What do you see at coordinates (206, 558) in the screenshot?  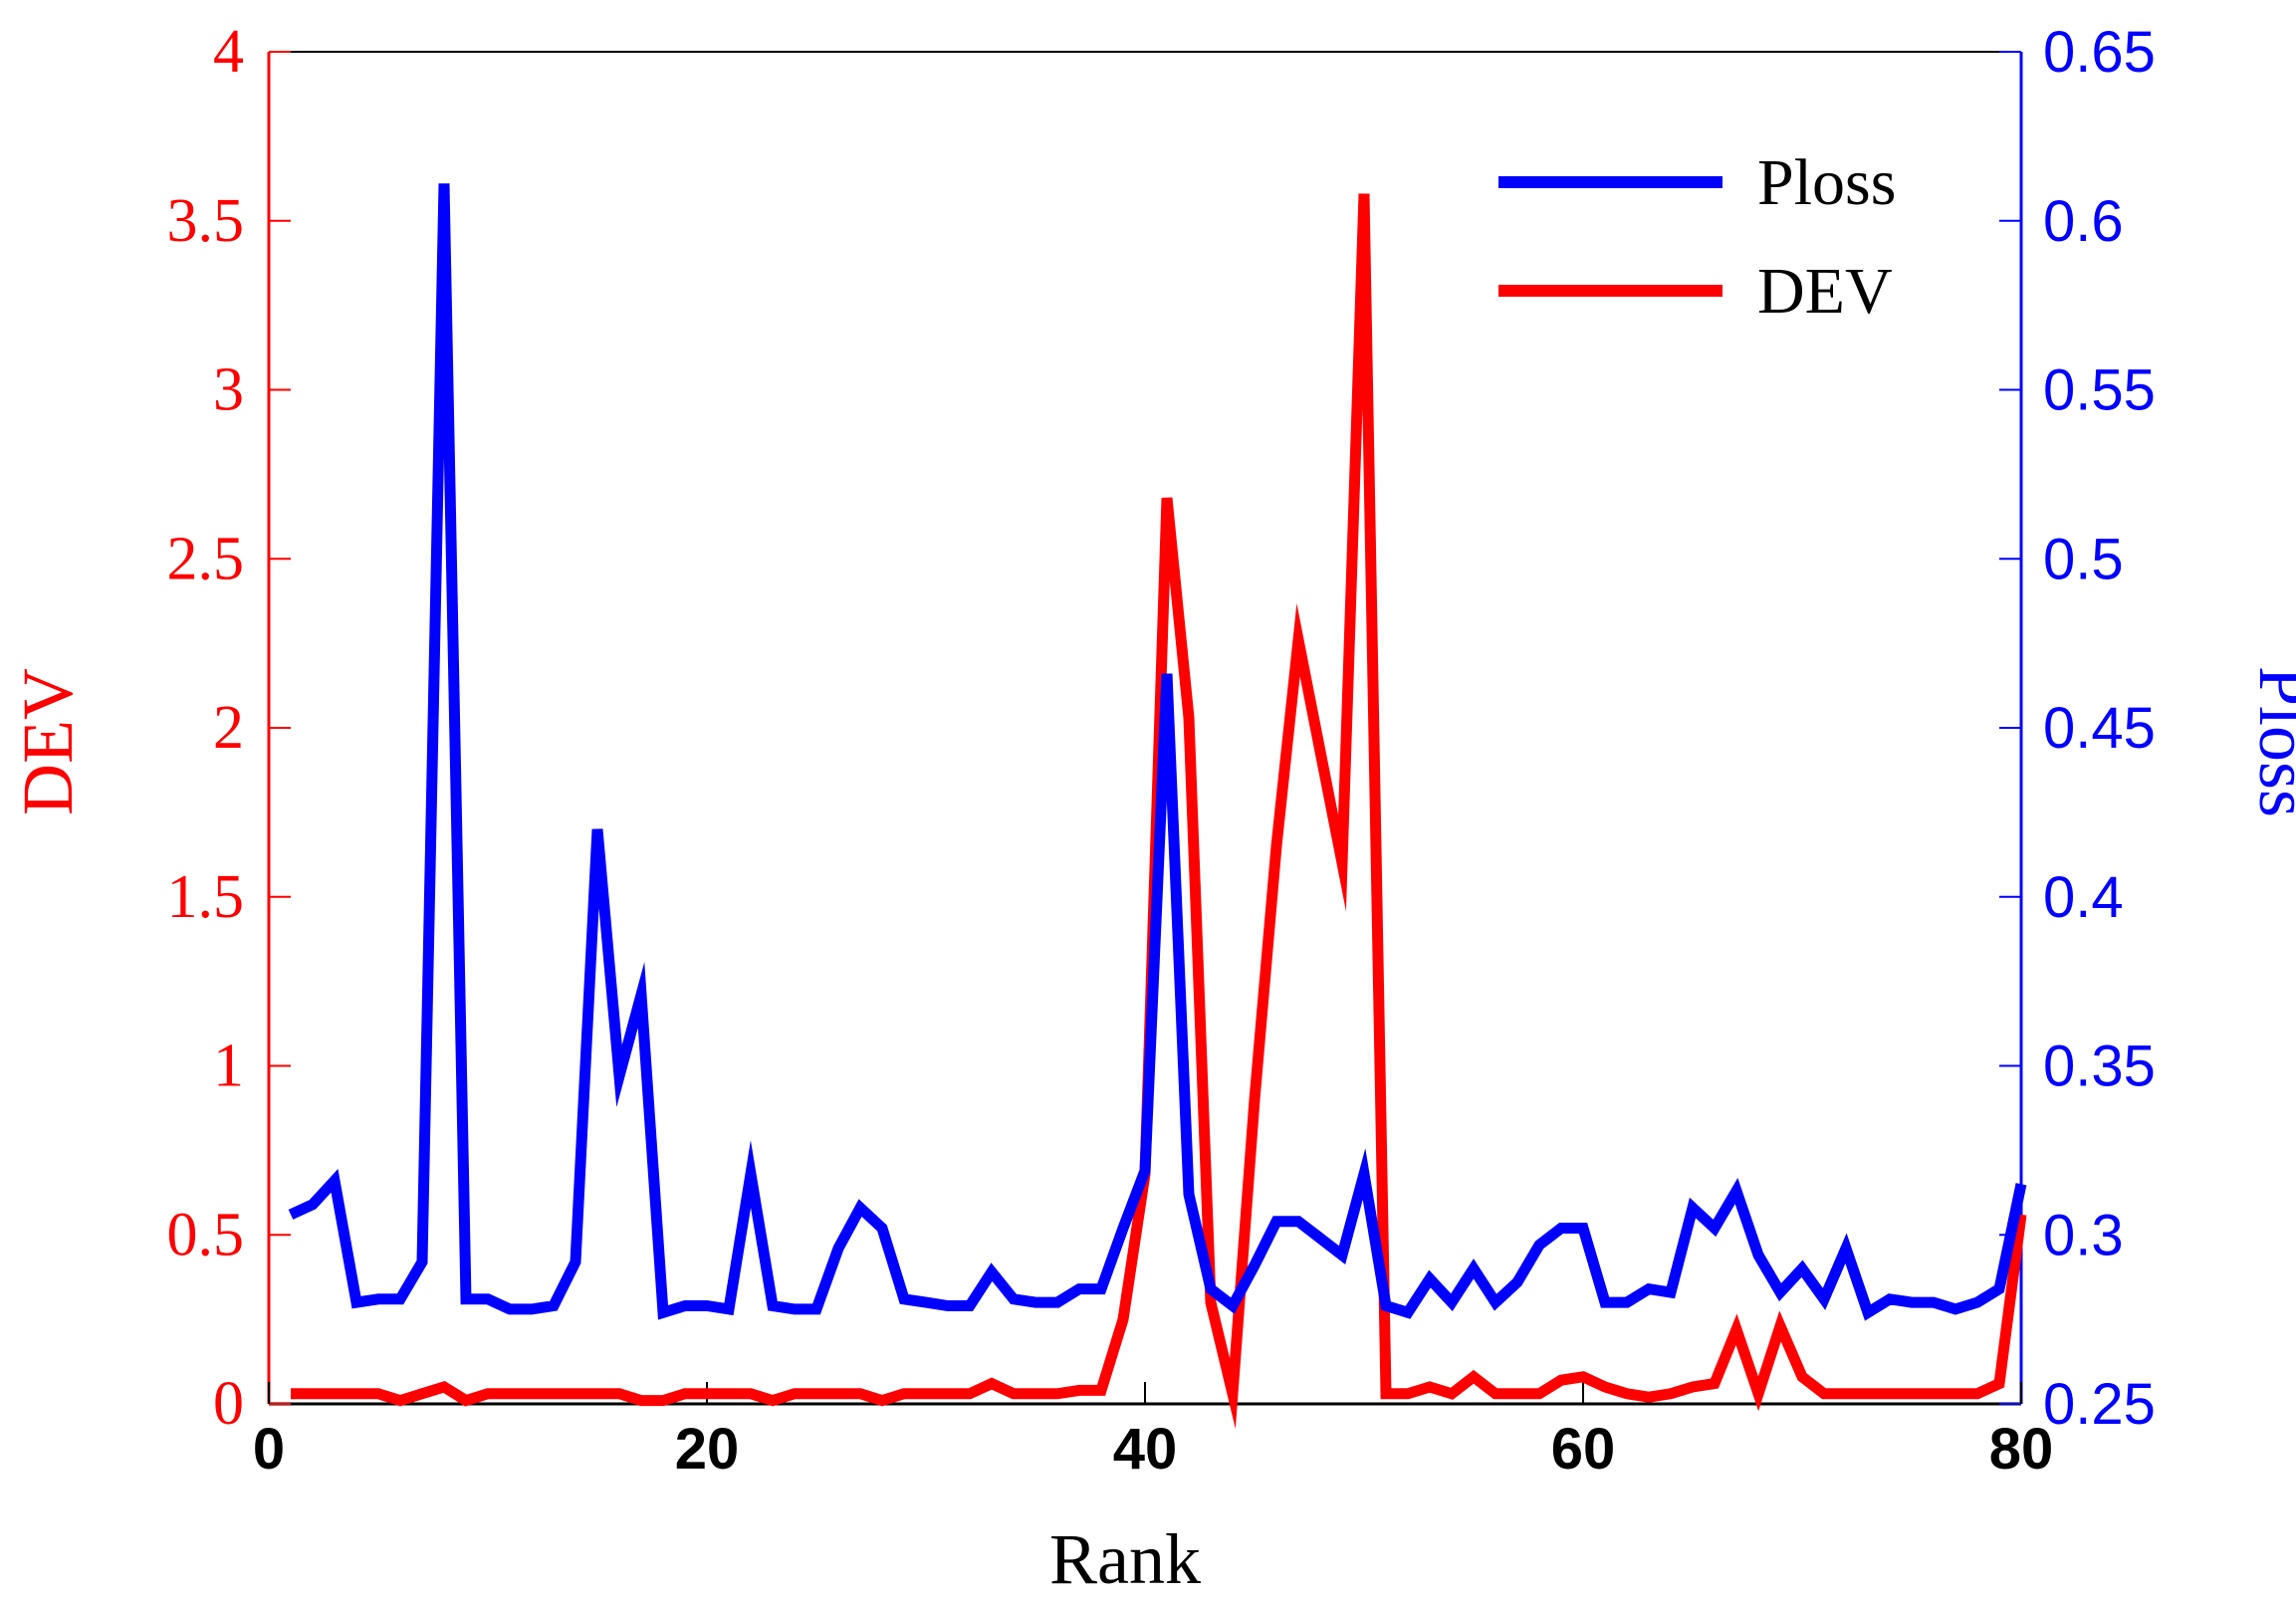 I see `left-tick-label: 2.5` at bounding box center [206, 558].